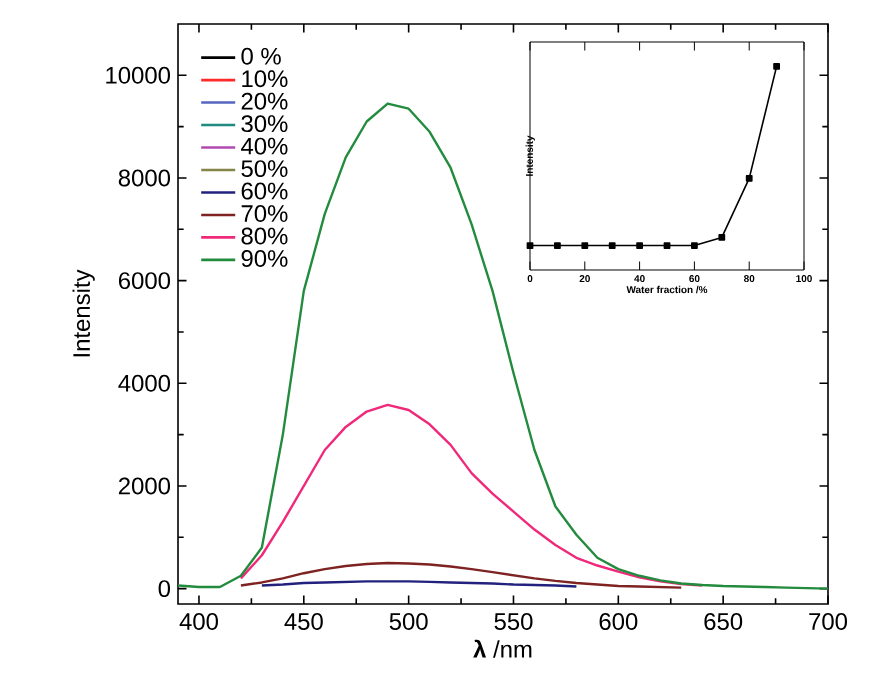 This screenshot has height=674, width=888. Describe the element at coordinates (264, 236) in the screenshot. I see `legend-label: 80%` at that location.